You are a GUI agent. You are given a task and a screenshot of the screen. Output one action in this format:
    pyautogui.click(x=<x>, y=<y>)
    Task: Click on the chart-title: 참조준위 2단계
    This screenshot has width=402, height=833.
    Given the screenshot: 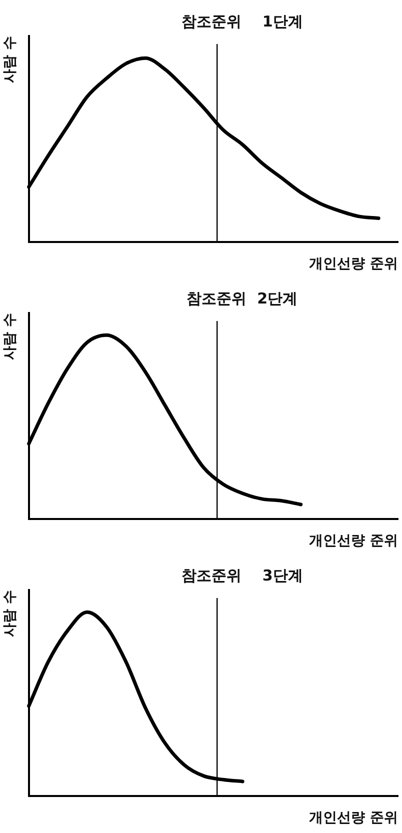 What is the action you would take?
    pyautogui.click(x=242, y=298)
    